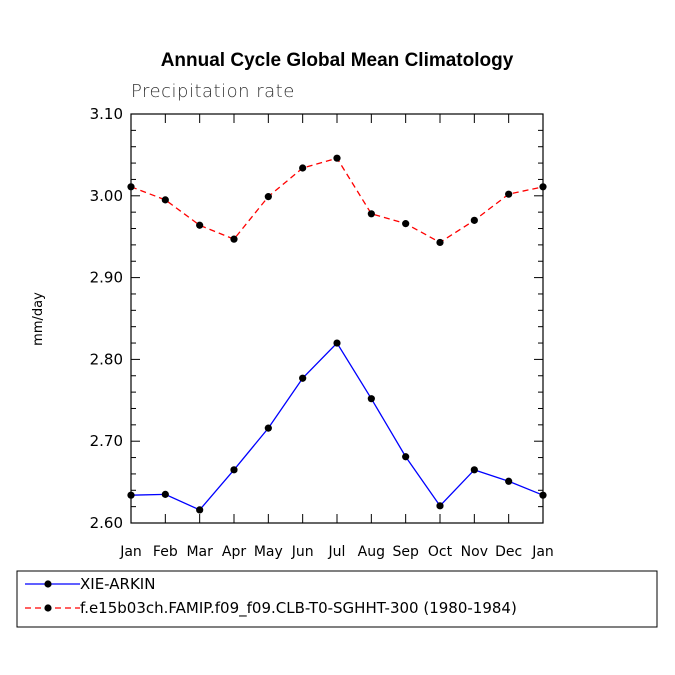 This screenshot has height=675, width=675. Describe the element at coordinates (106, 114) in the screenshot. I see `y-tick-label: 3.10` at that location.